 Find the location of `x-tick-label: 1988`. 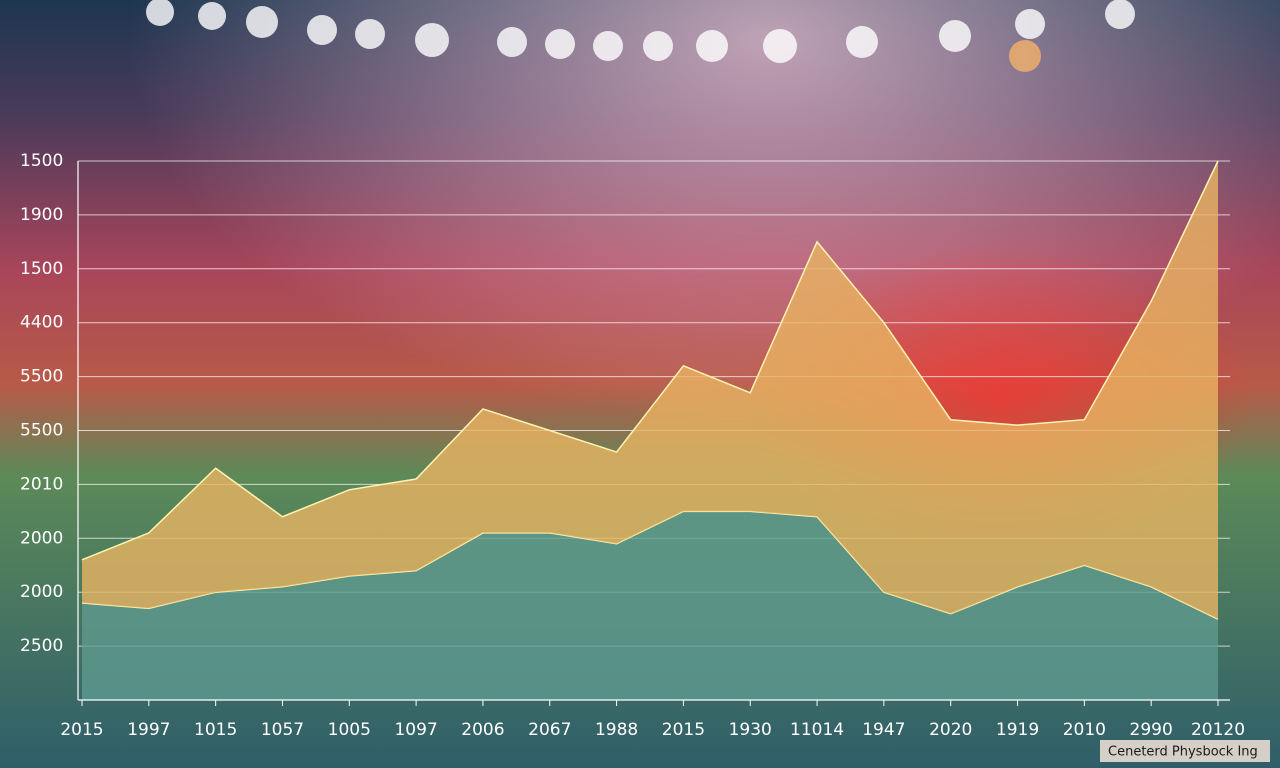

x-tick-label: 1988 is located at coordinates (616, 730).